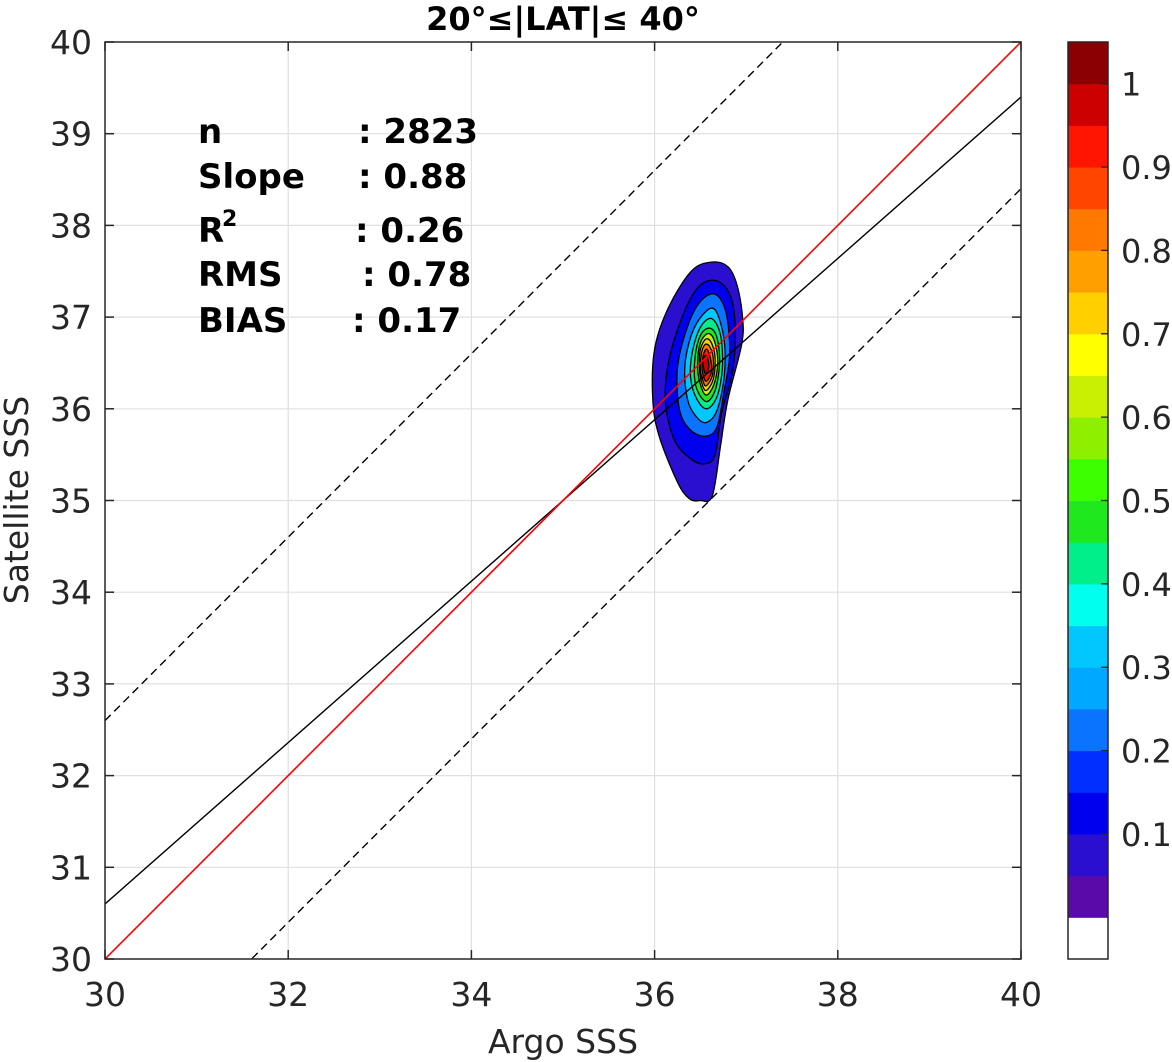  I want to click on y-tick-label: 30, so click(71, 959).